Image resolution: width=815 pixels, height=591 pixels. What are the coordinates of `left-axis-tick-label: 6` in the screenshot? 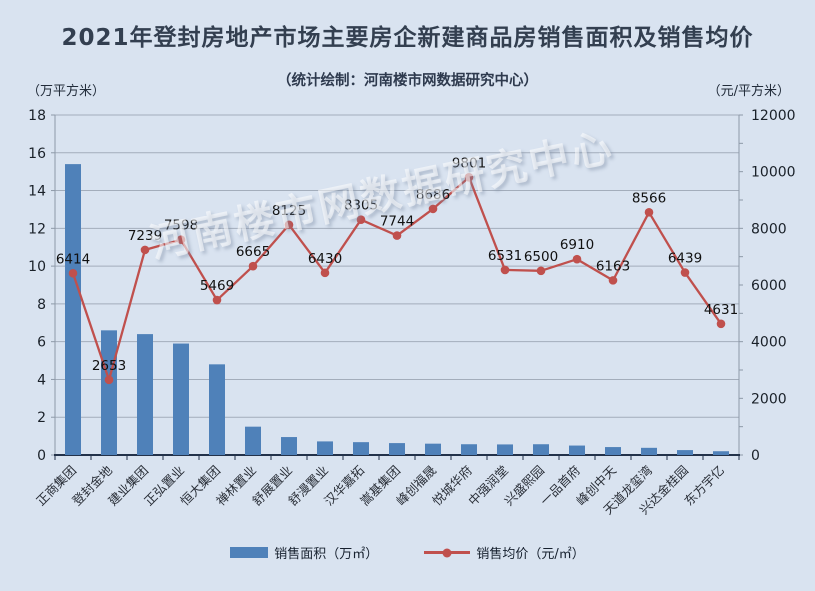 It's located at (41, 343).